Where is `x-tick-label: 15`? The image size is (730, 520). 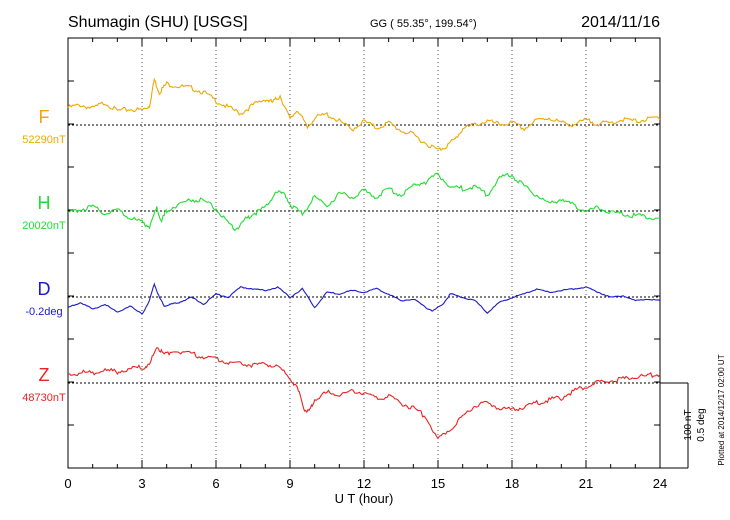
x-tick-label: 15 is located at coordinates (438, 483).